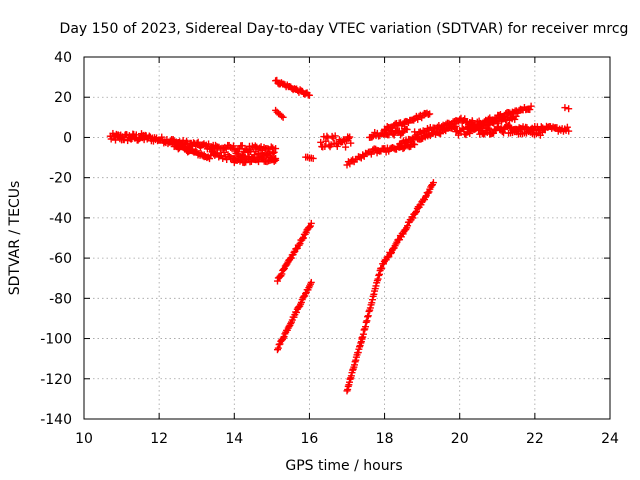 The image size is (640, 480). I want to click on x-tick-label: 16, so click(310, 439).